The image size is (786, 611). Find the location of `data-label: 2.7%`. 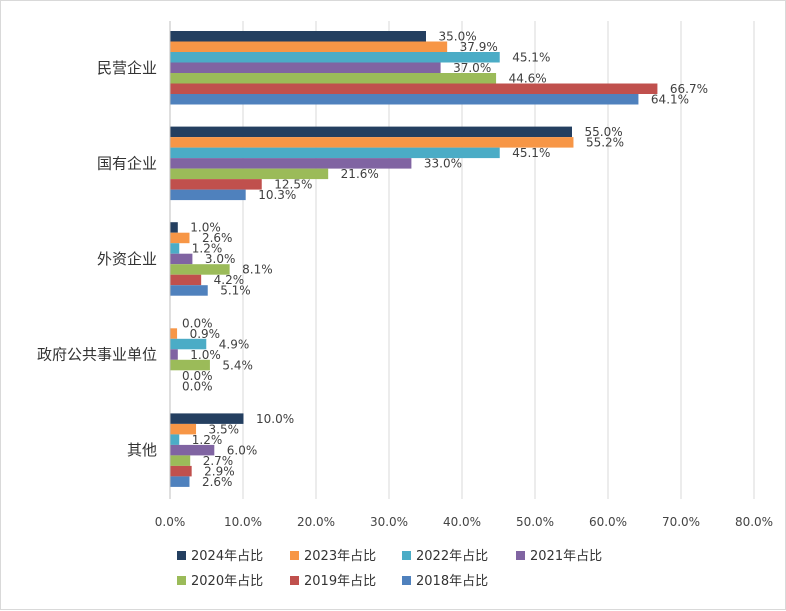

data-label: 2.7% is located at coordinates (218, 461).